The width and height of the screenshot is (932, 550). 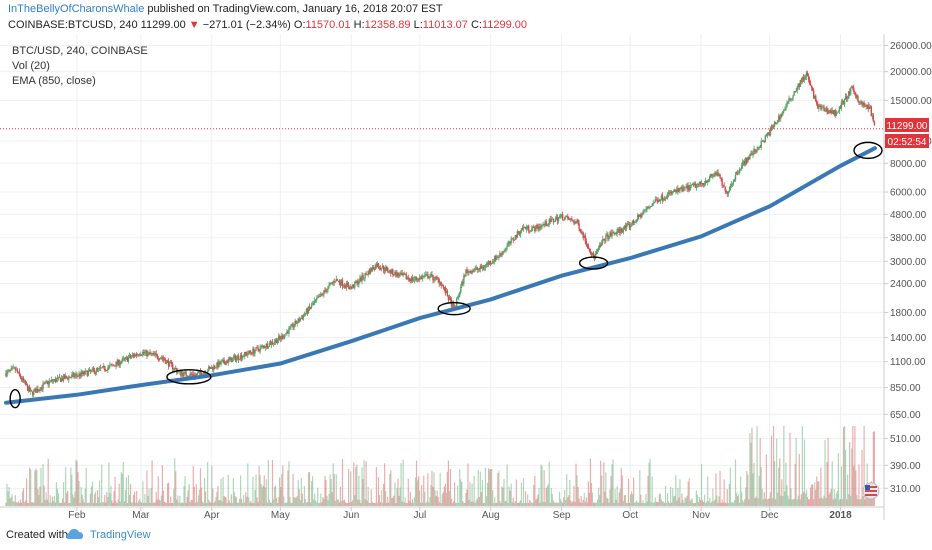 What do you see at coordinates (76, 535) in the screenshot?
I see `tradingview-cloud-icon` at bounding box center [76, 535].